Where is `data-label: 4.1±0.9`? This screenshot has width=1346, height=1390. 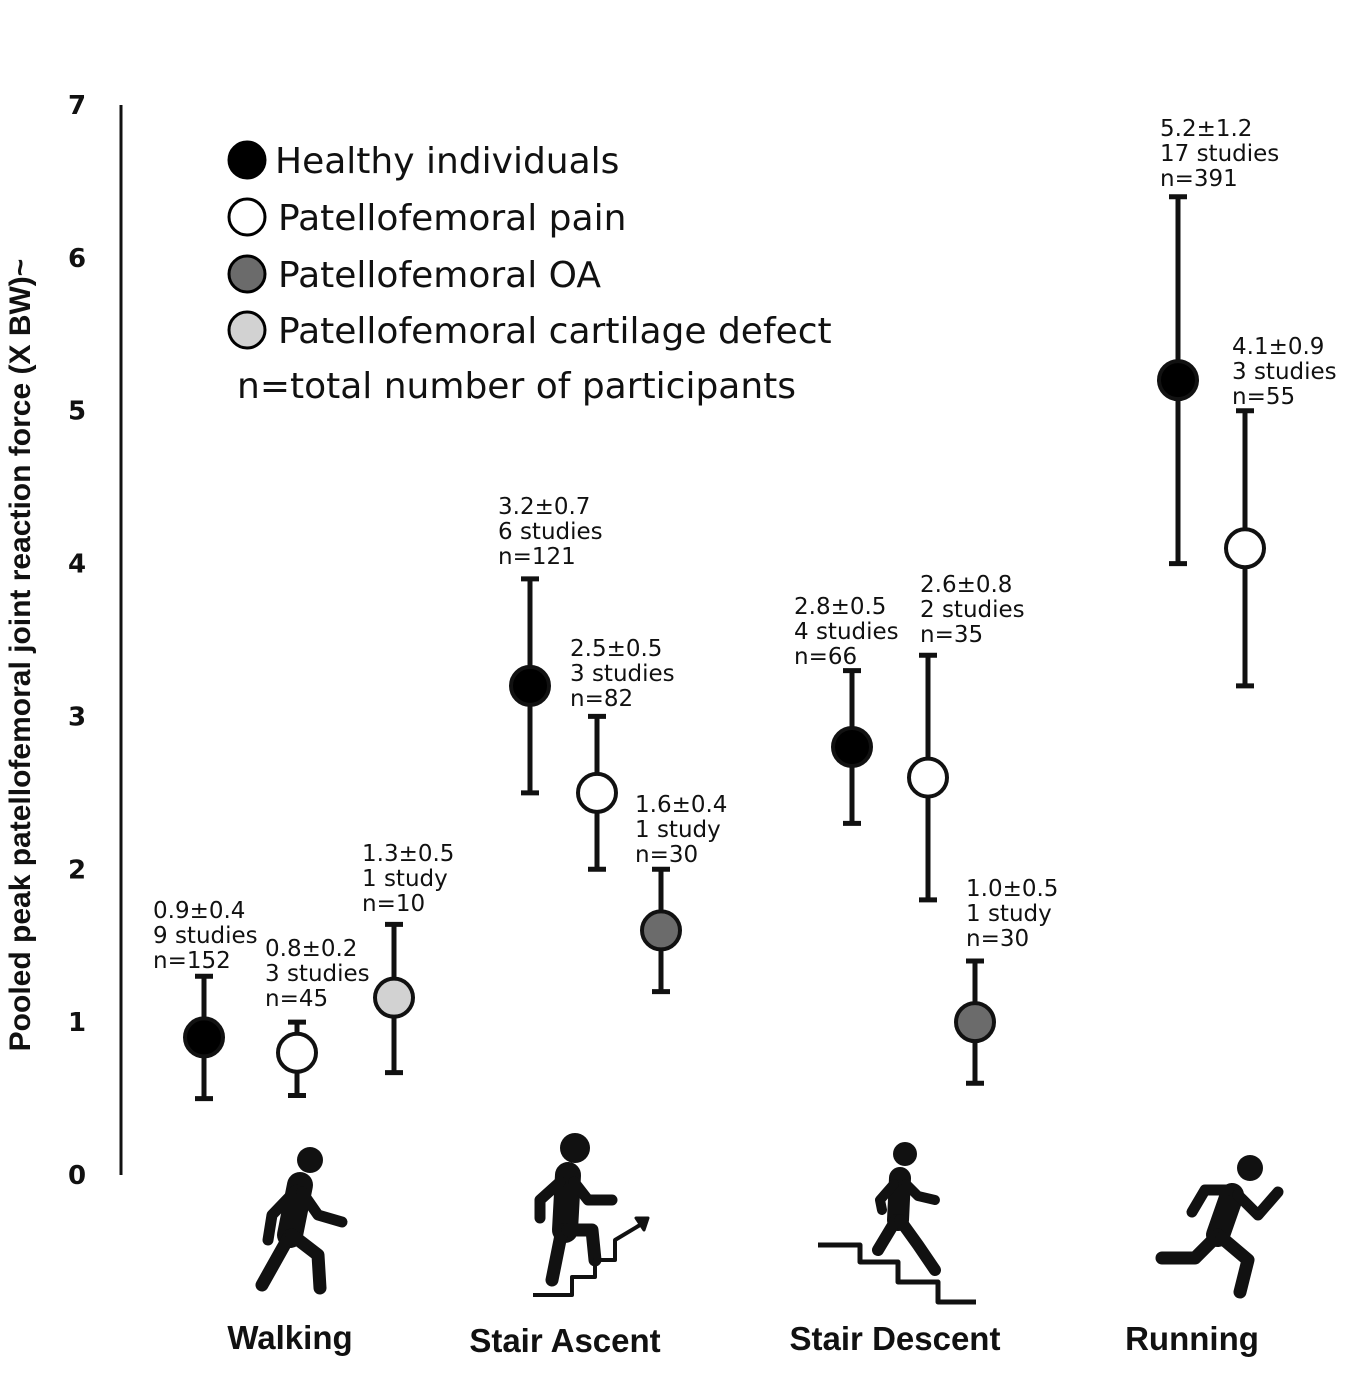 data-label: 4.1±0.9 is located at coordinates (1278, 347).